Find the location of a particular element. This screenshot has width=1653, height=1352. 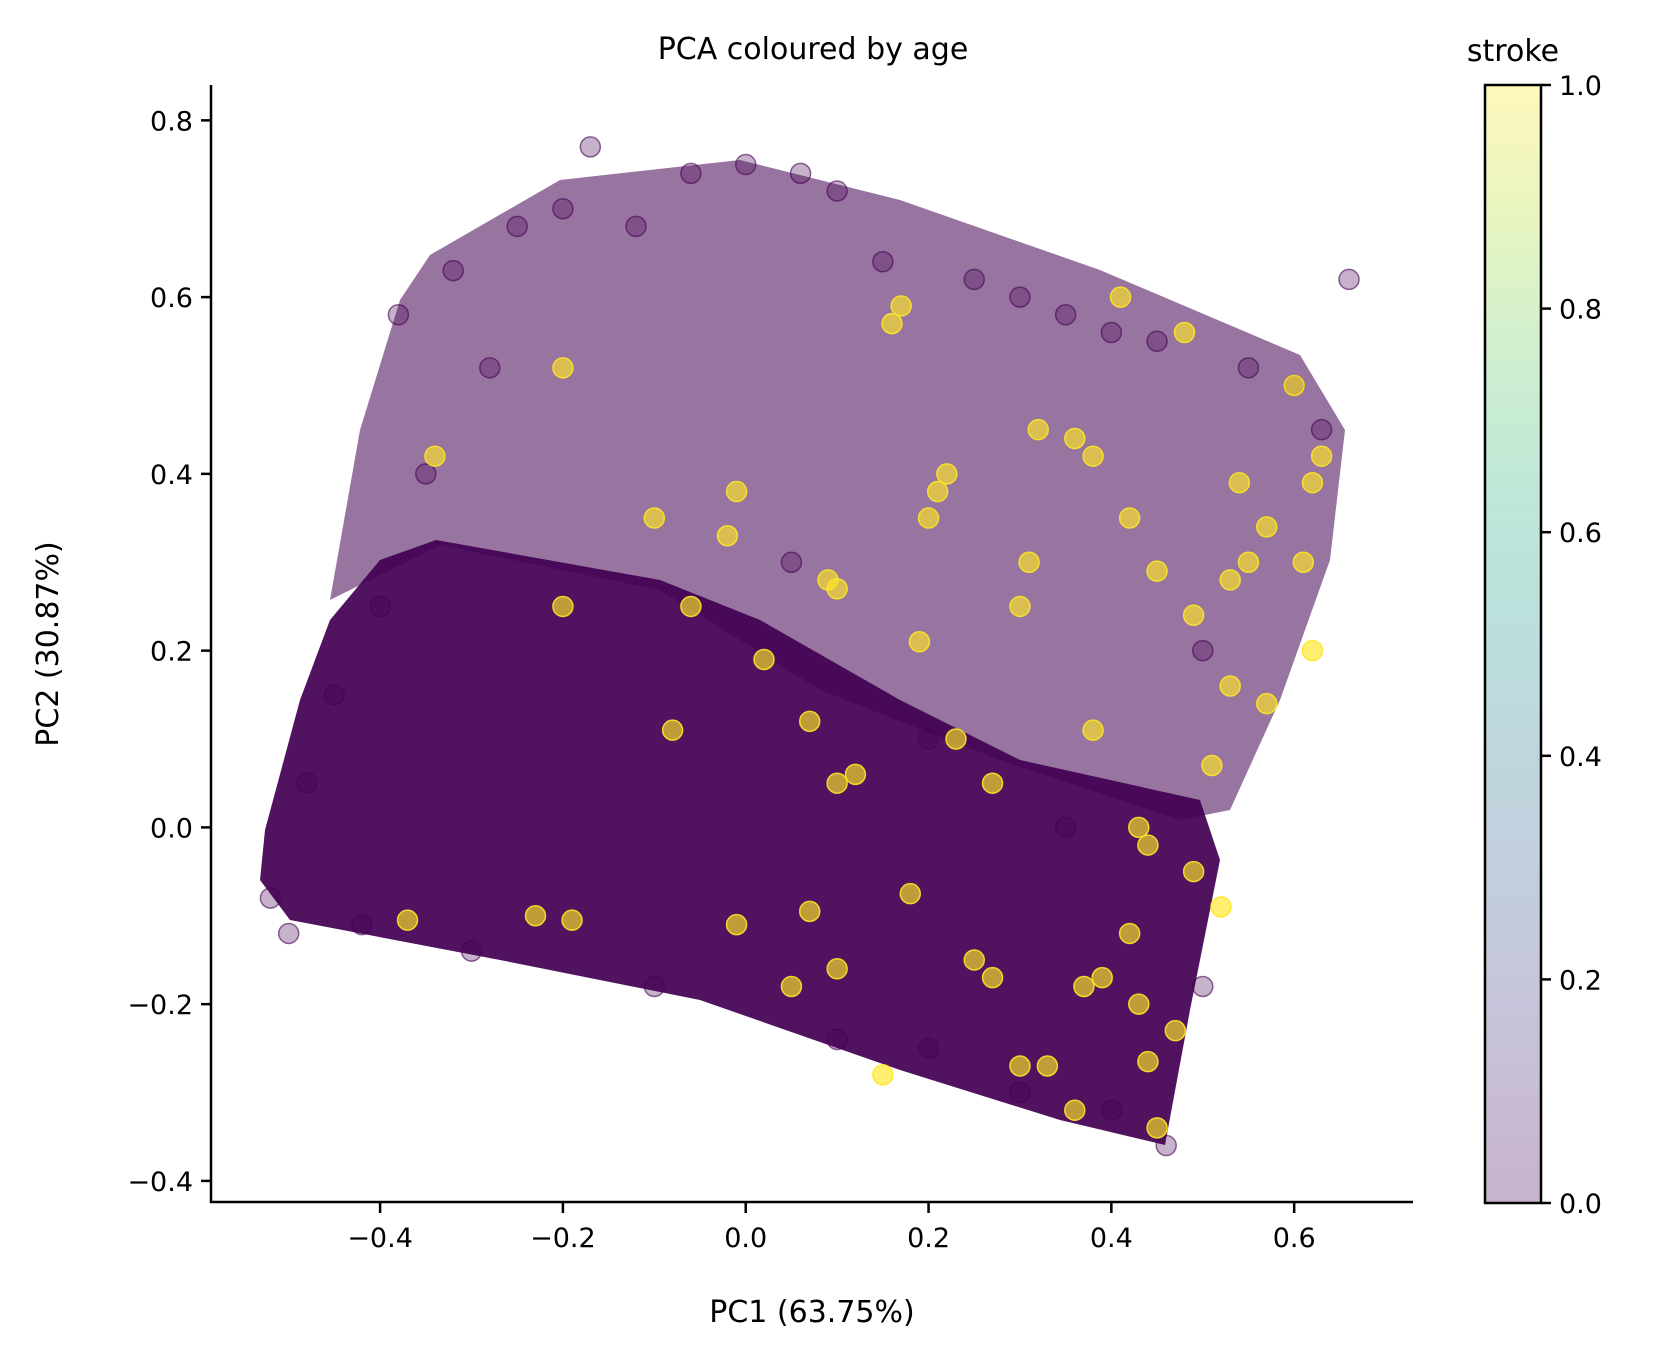

y-axis-ticks: −0.4 −0.2 0.0 0.2 0.4 0.6 0.8 is located at coordinates (169, 652).